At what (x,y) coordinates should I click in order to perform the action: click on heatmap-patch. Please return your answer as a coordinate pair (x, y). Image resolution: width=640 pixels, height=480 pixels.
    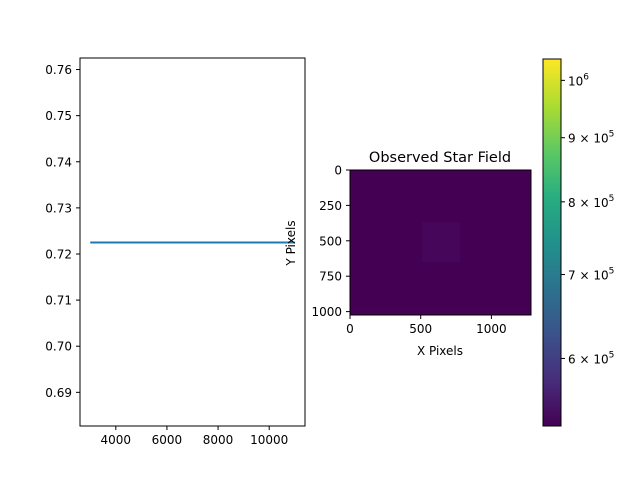
    Looking at the image, I should click on (441, 242).